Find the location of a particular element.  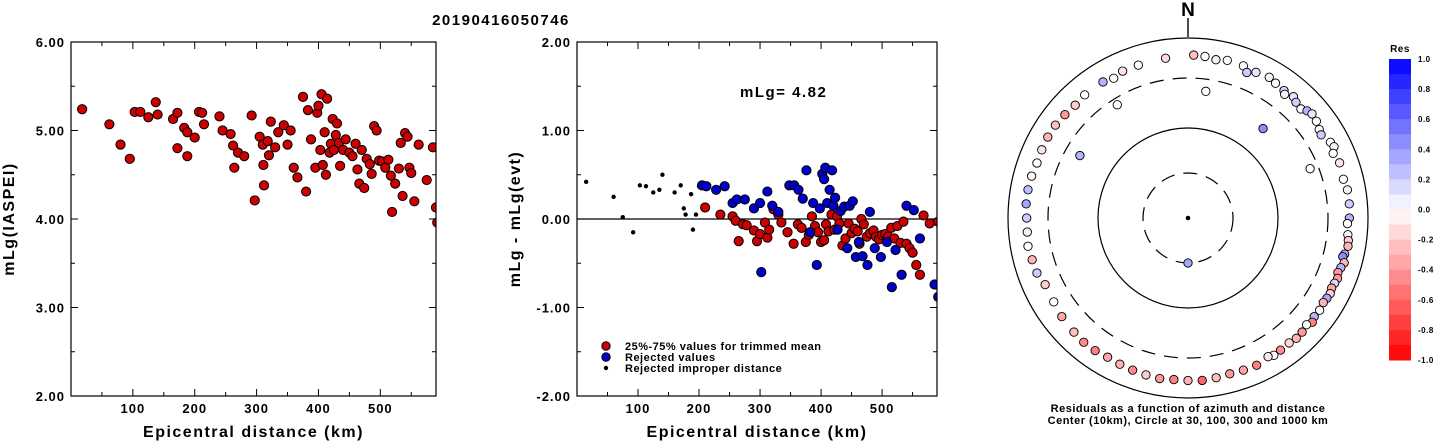

legend-marker-rejected is located at coordinates (606, 357).